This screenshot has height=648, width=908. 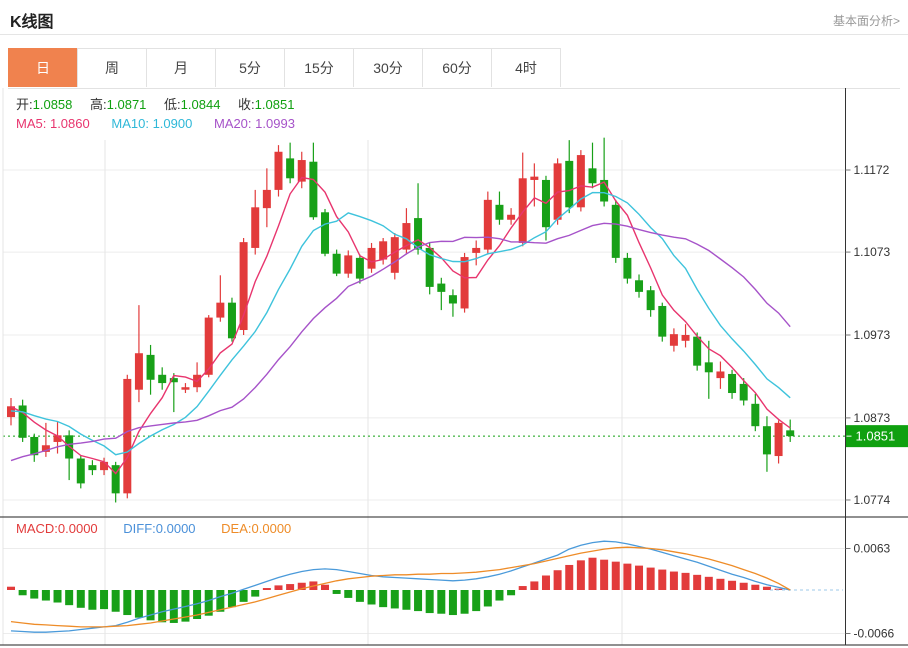 I want to click on dea-line, so click(x=400, y=587).